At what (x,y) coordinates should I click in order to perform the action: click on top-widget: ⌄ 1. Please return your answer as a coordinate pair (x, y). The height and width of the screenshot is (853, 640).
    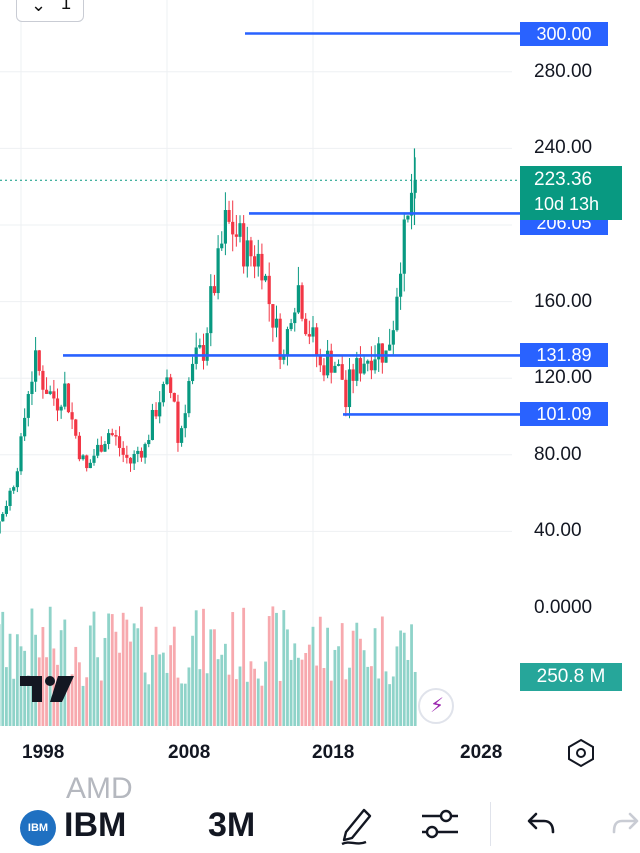
    Looking at the image, I should click on (50, 11).